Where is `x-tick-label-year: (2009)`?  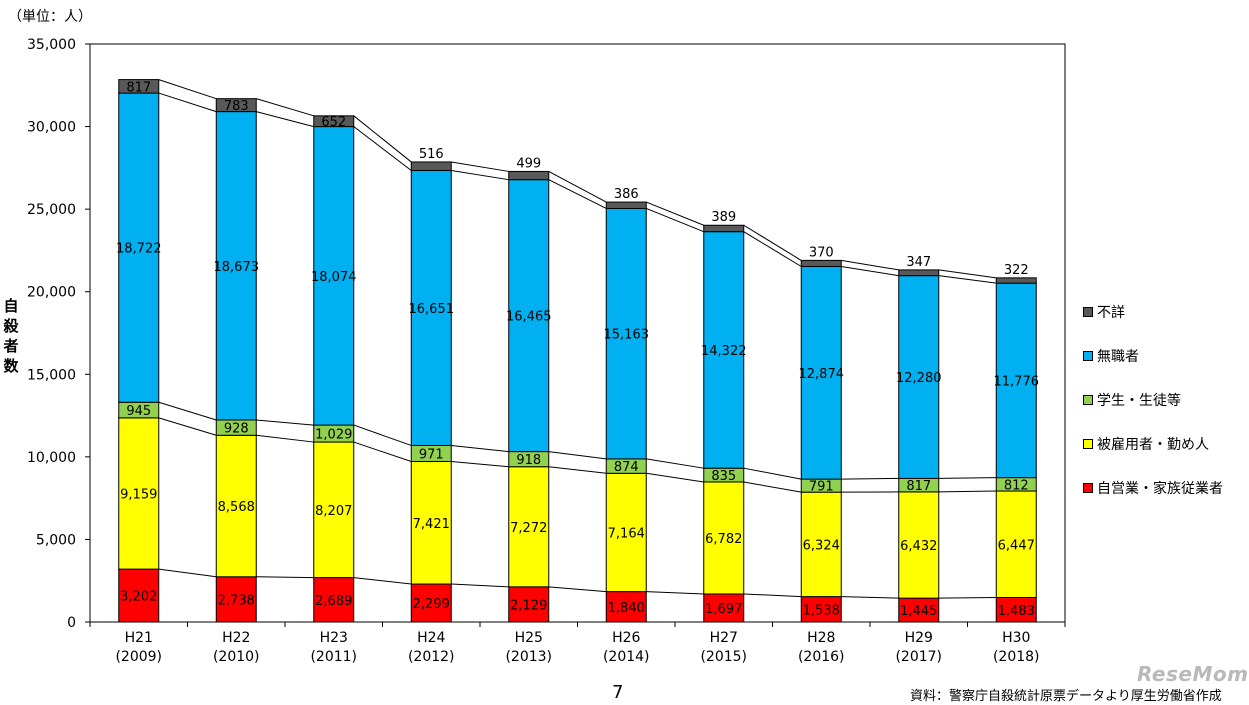
x-tick-label-year: (2009) is located at coordinates (138, 657).